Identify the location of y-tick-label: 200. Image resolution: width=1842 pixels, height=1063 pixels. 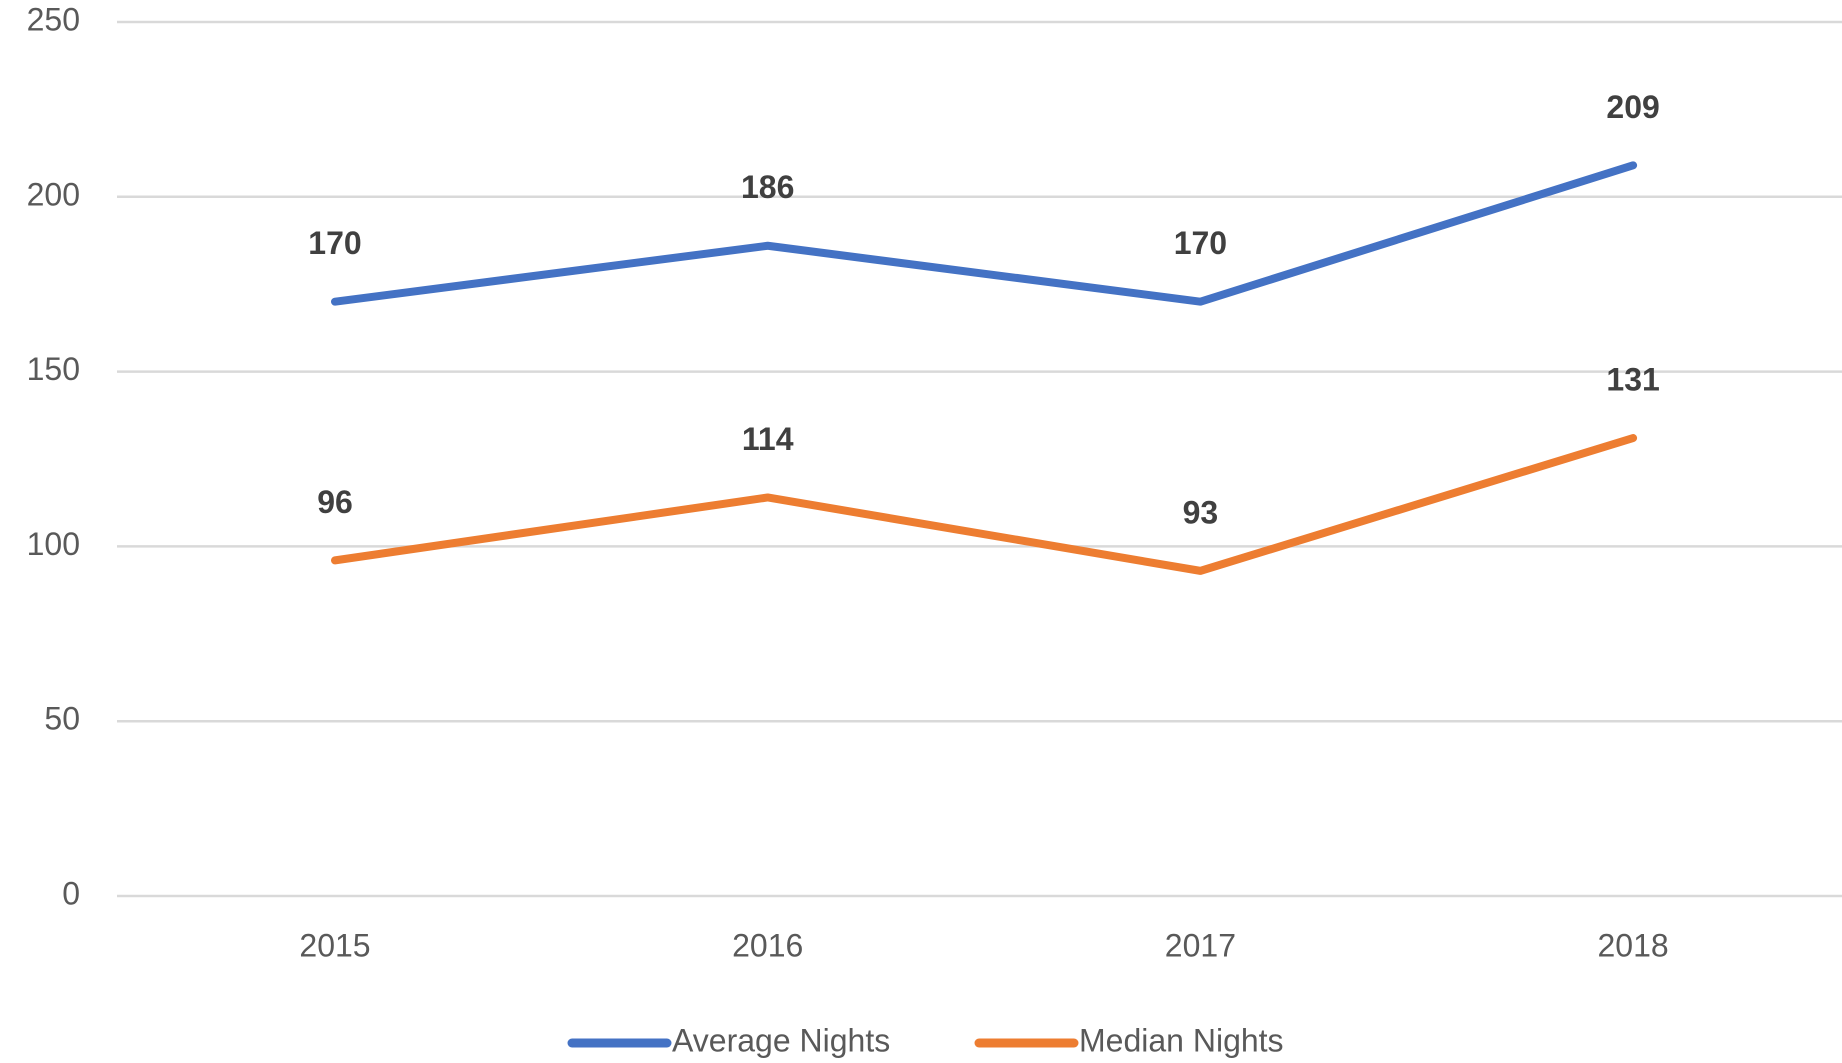
(53, 194).